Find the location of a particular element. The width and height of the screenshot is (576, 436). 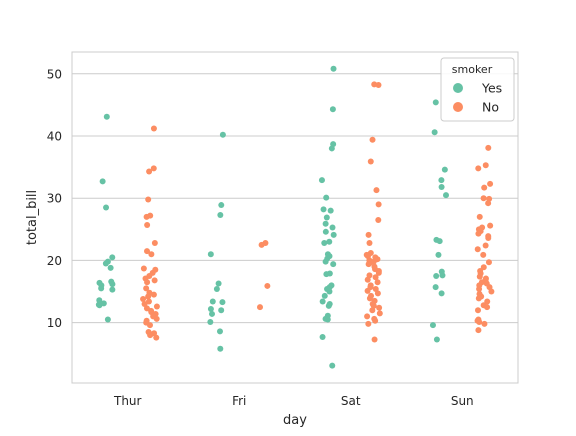

legend-marker-yes is located at coordinates (458, 88).